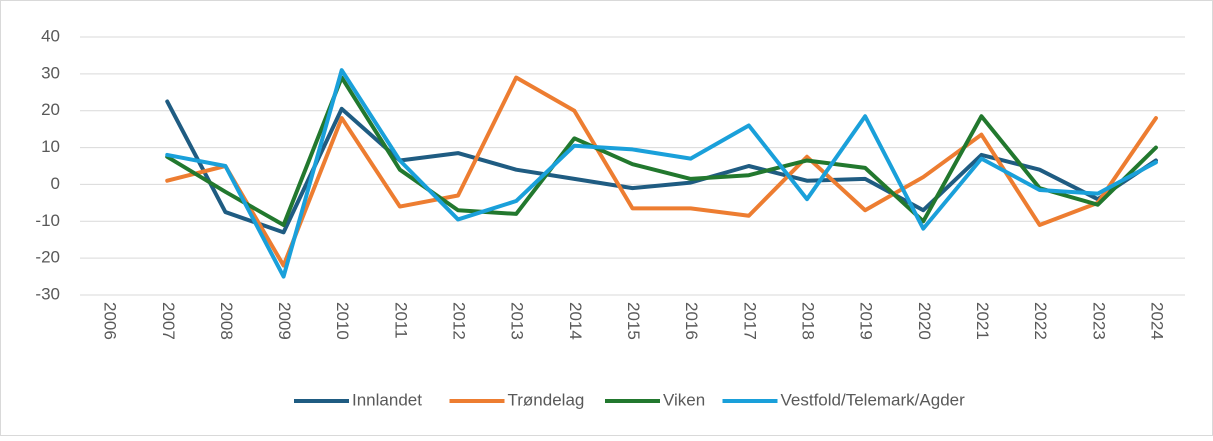  Describe the element at coordinates (684, 399) in the screenshot. I see `legend-label: Viken` at that location.